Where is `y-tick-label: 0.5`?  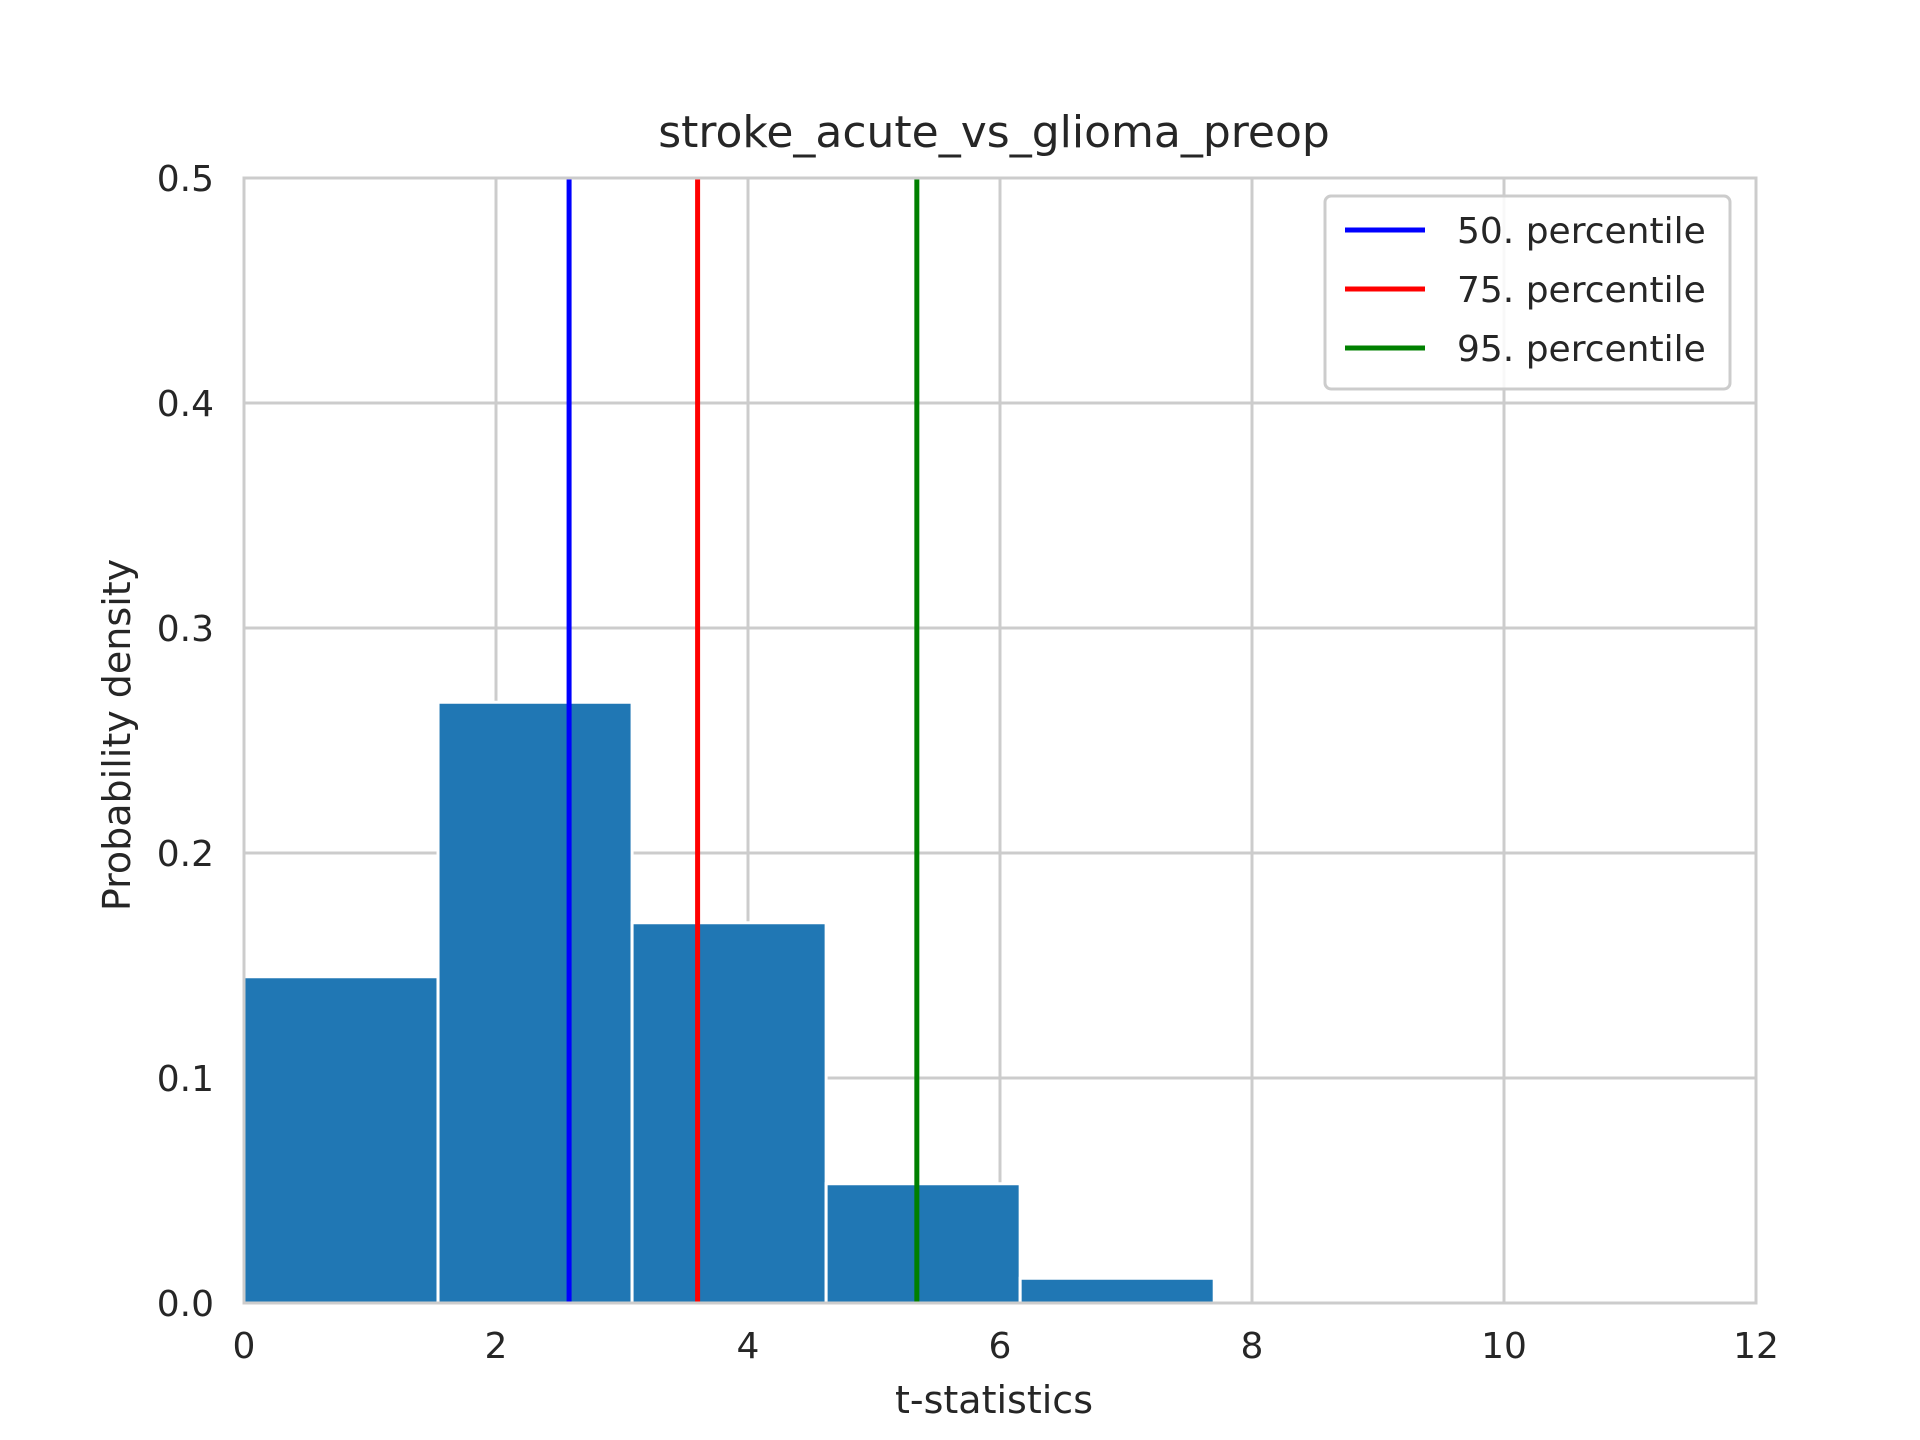 y-tick-label: 0.5 is located at coordinates (185, 179).